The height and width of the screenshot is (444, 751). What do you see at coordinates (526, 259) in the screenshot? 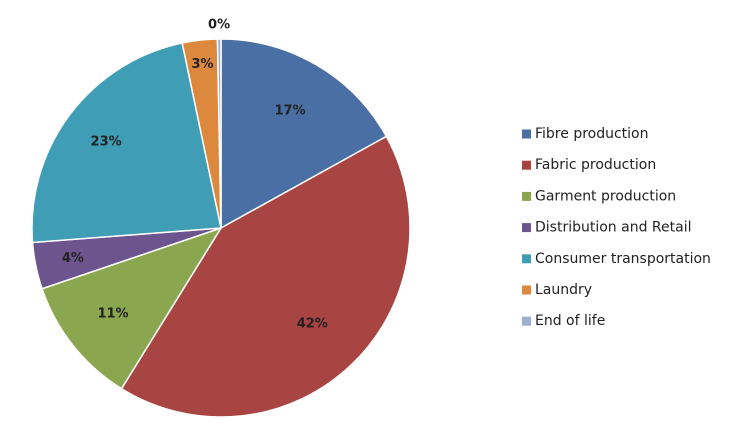
I see `legend-swatch-consumer-transportation` at bounding box center [526, 259].